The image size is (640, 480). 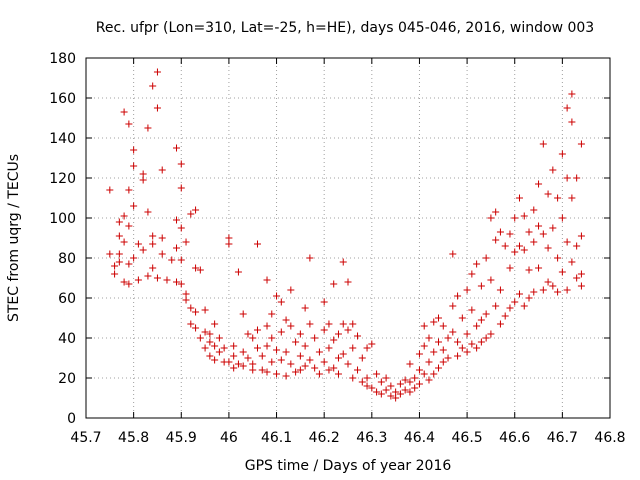 What do you see at coordinates (514, 438) in the screenshot?
I see `x-tick-label: 46.6` at bounding box center [514, 438].